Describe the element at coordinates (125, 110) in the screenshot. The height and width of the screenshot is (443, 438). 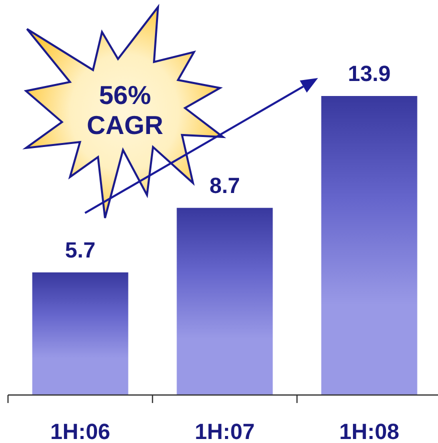
I see `annotation: 56% CAGR` at that location.